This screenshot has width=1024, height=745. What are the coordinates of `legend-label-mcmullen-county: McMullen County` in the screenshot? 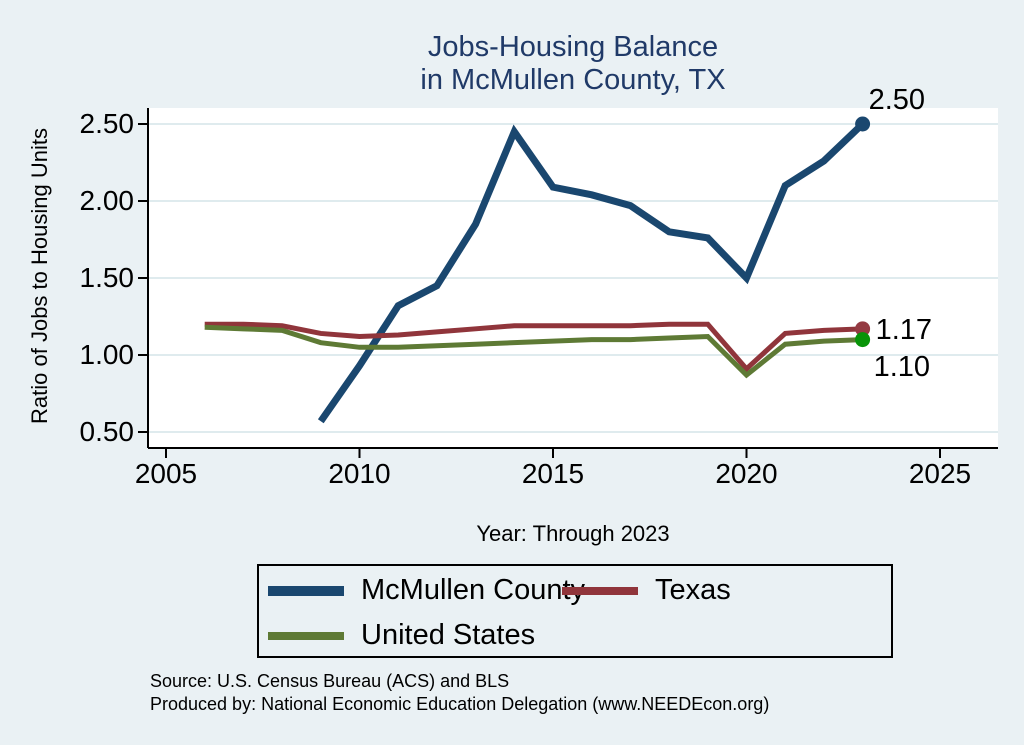 It's located at (473, 590).